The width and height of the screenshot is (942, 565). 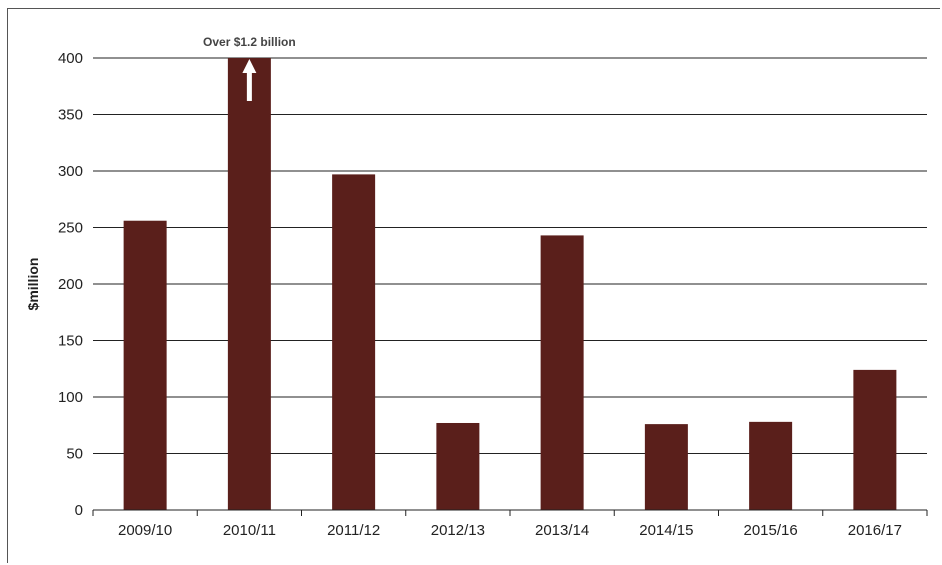 I want to click on x-axis, so click(x=510, y=512).